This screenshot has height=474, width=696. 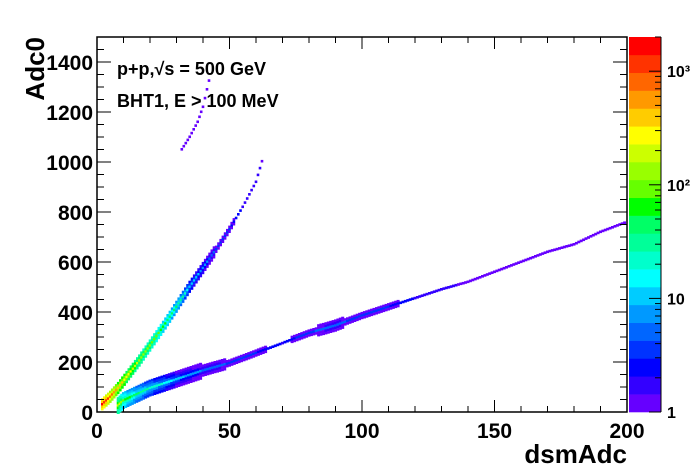 I want to click on y-tick-label: 0, so click(x=87, y=413).